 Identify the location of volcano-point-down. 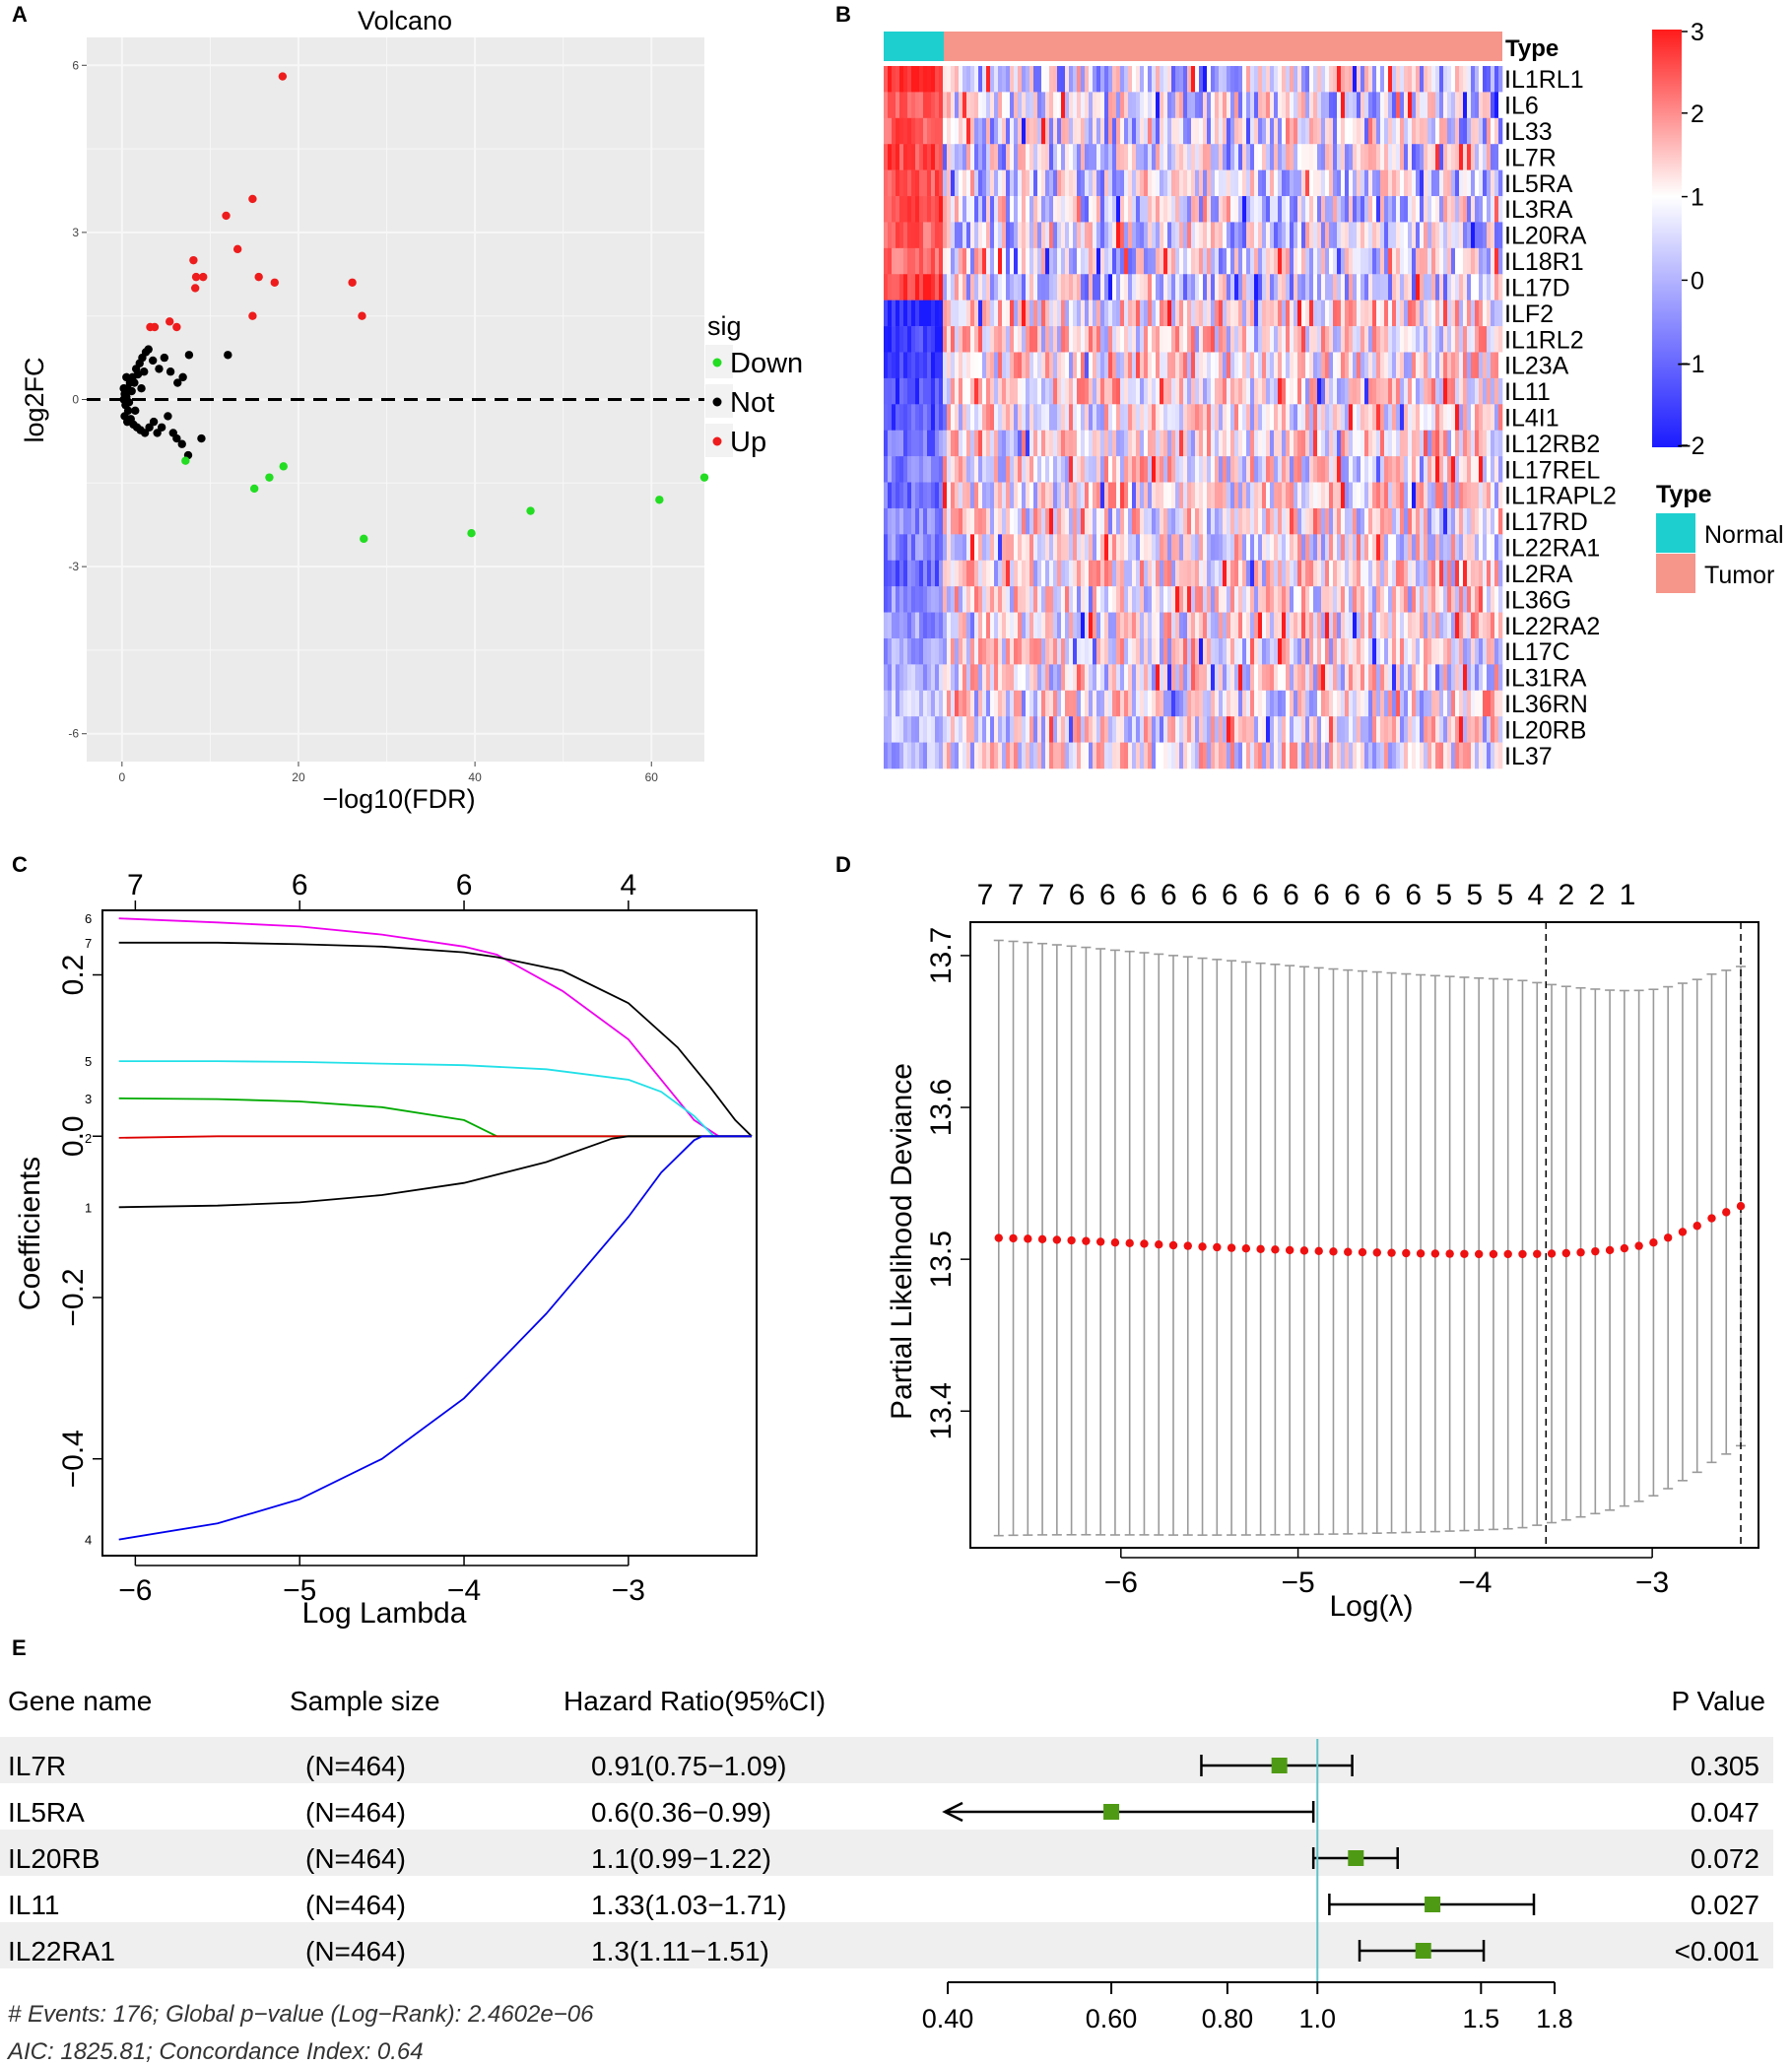
(704, 477).